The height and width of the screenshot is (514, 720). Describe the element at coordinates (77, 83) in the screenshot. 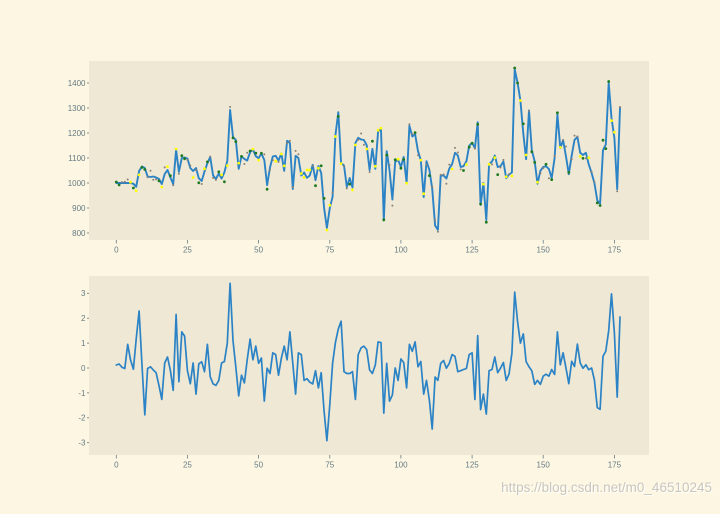

I see `svg-text: 1400` at that location.